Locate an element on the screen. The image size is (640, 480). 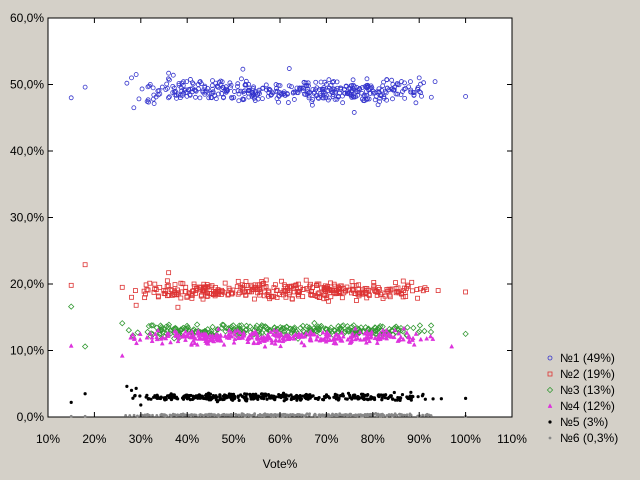
legend-item: №1 (49%) is located at coordinates (581, 358).